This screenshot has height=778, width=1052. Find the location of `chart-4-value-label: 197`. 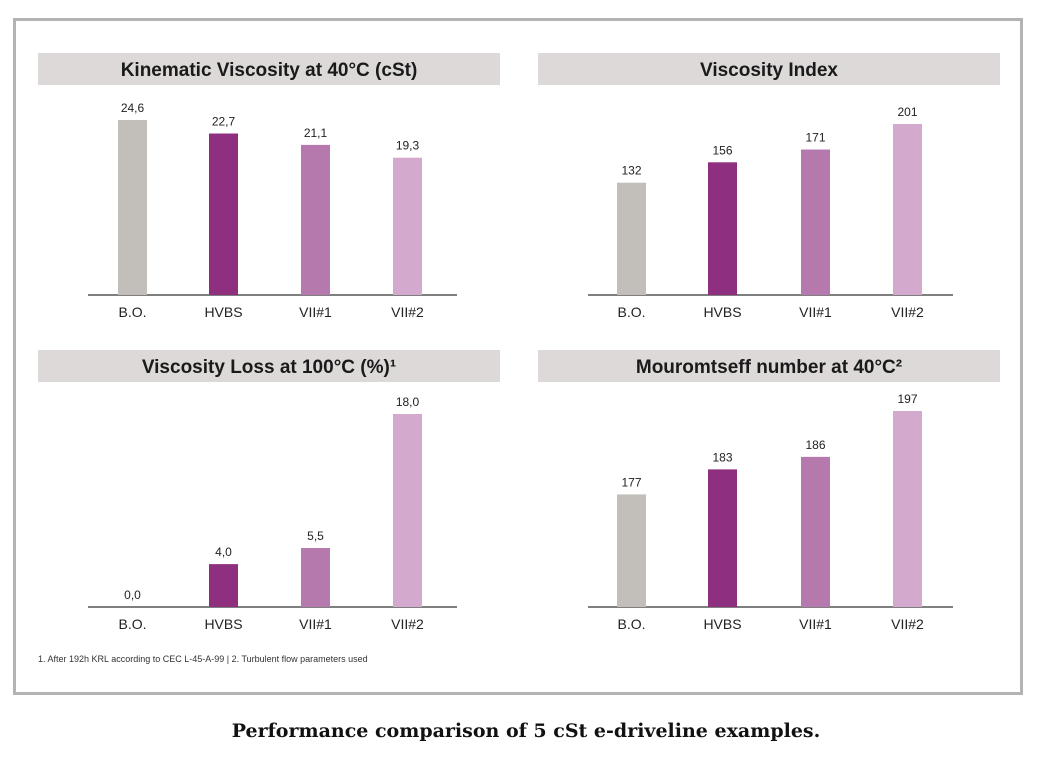

chart-4-value-label: 197 is located at coordinates (907, 399).